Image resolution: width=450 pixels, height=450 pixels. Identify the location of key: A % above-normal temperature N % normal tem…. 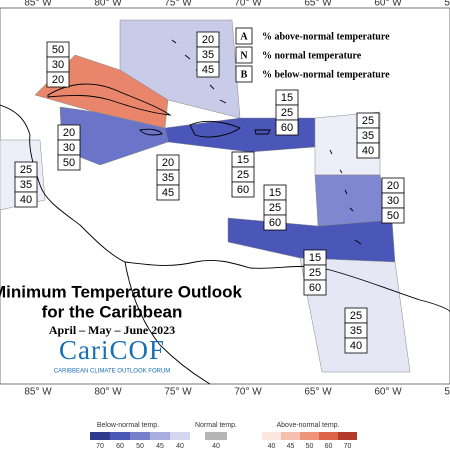
(312, 55).